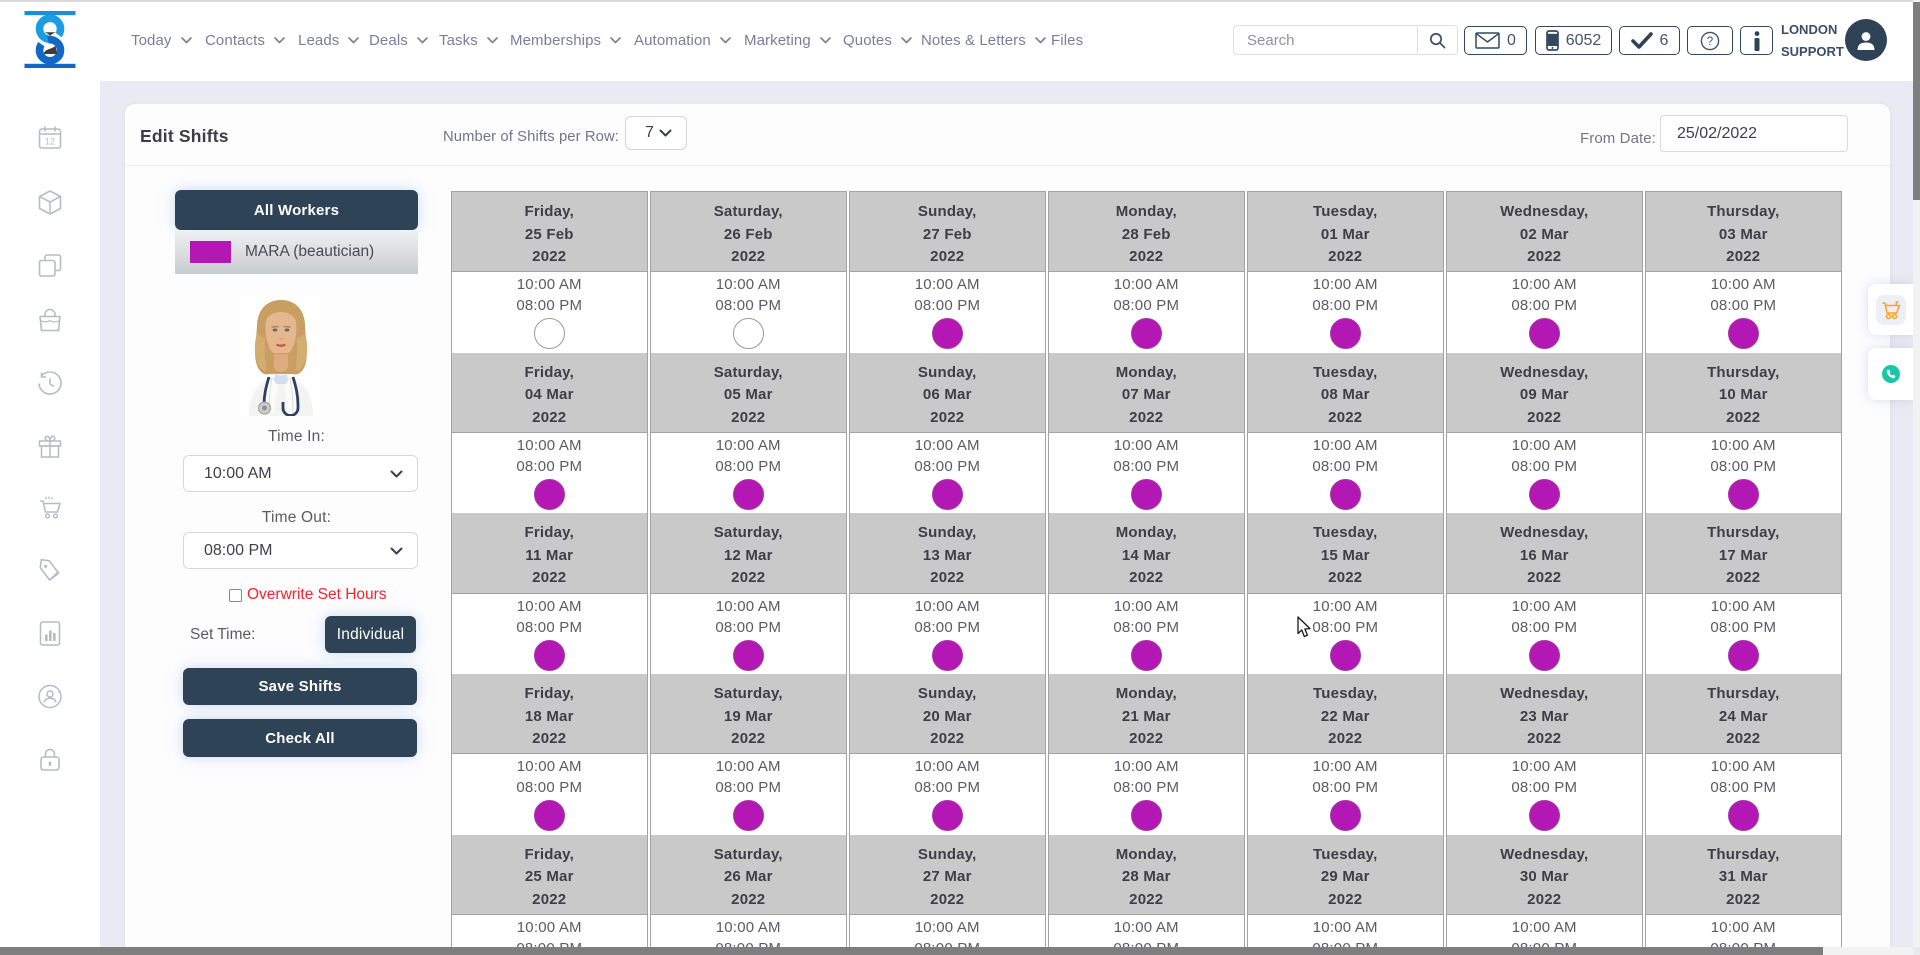  What do you see at coordinates (50, 142) in the screenshot?
I see `svg-text: 12` at bounding box center [50, 142].